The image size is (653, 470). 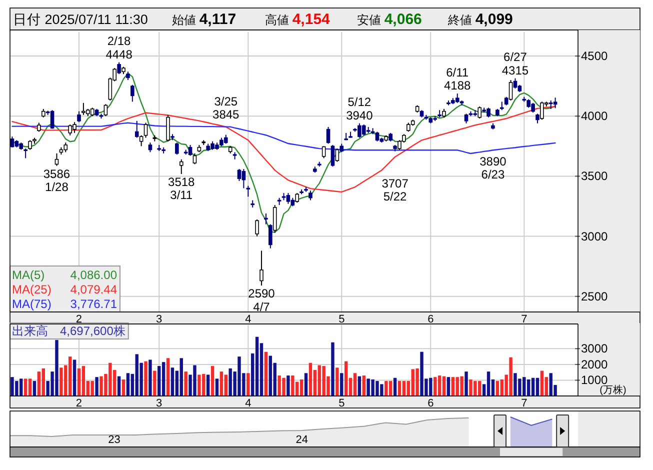 I want to click on x-tick-label: 6, so click(x=431, y=320).